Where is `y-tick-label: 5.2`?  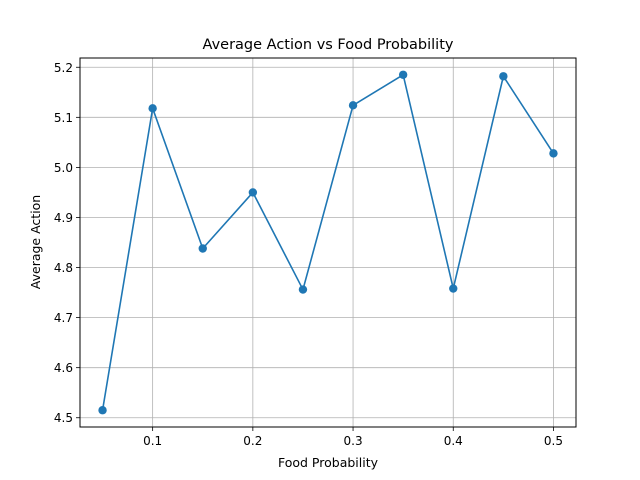
y-tick-label: 5.2 is located at coordinates (63, 68).